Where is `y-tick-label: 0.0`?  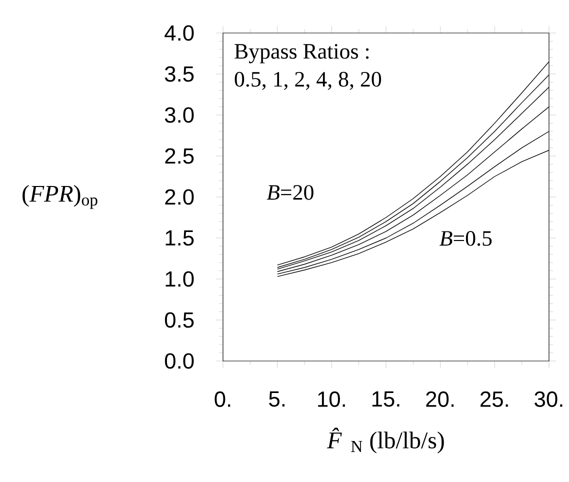 y-tick-label: 0.0 is located at coordinates (179, 361).